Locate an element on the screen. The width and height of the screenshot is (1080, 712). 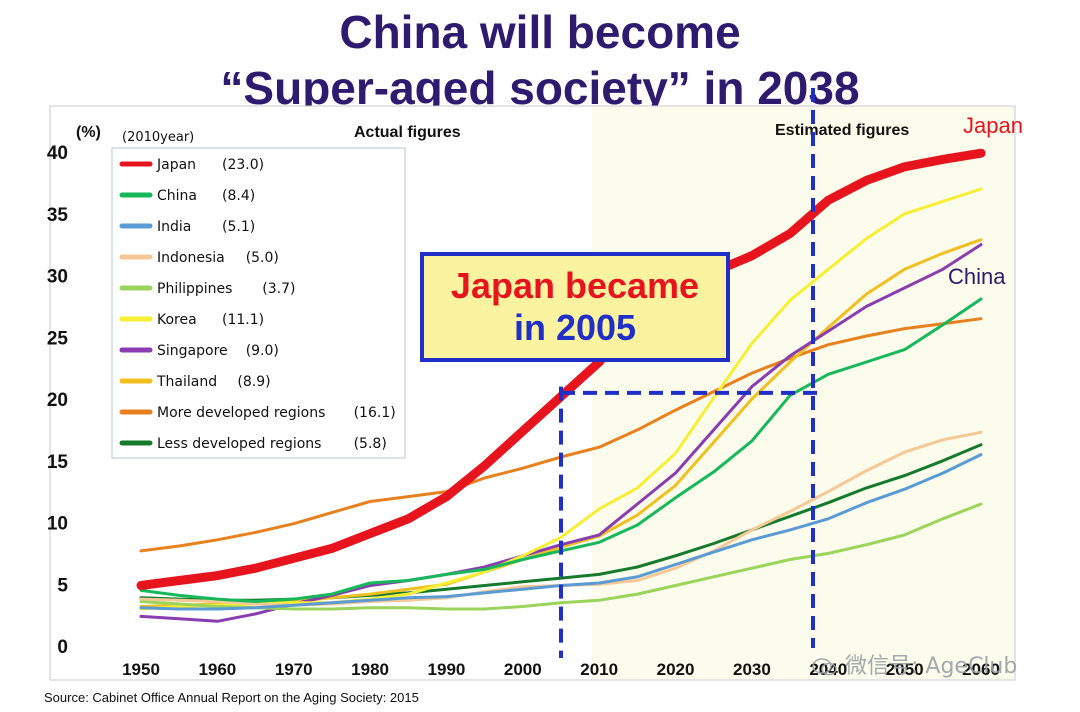
legend-label: China is located at coordinates (177, 196).